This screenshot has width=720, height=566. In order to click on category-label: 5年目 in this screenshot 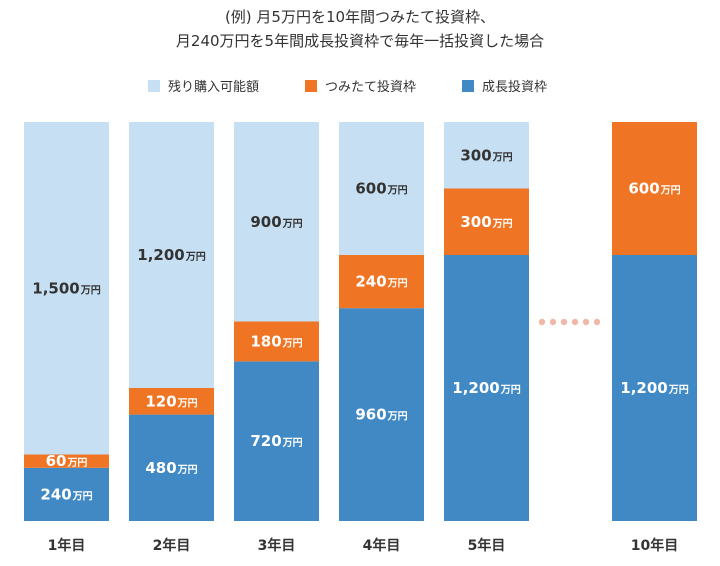, I will do `click(487, 545)`.